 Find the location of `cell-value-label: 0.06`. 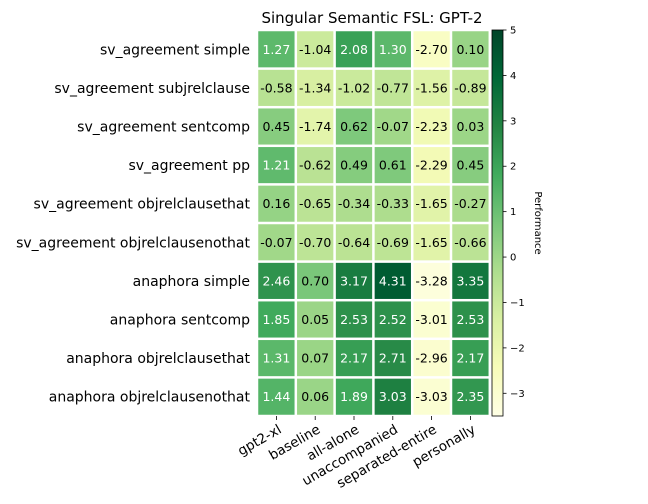

cell-value-label: 0.06 is located at coordinates (315, 396).